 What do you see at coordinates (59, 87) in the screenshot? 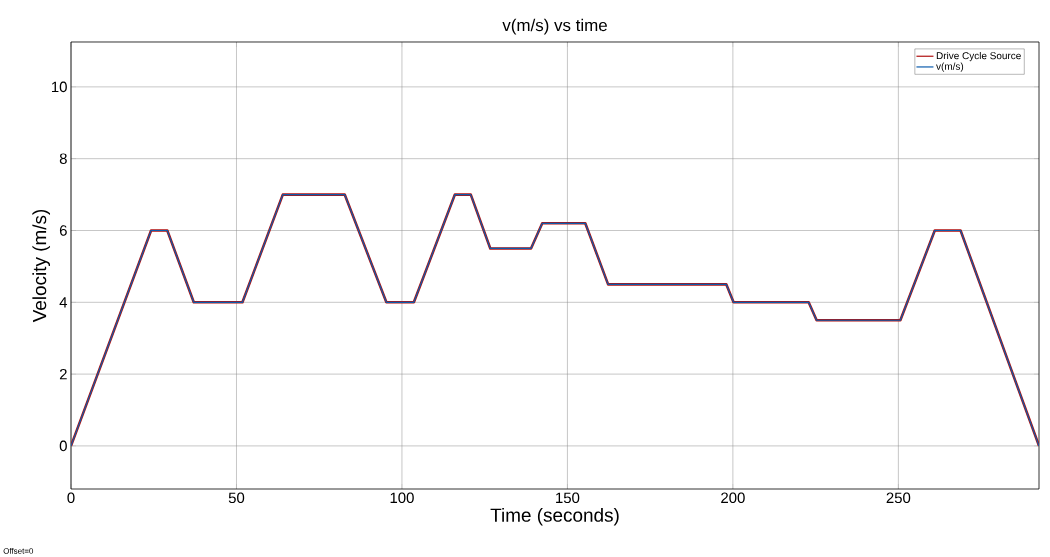
I see `y-tick-label: 10` at bounding box center [59, 87].